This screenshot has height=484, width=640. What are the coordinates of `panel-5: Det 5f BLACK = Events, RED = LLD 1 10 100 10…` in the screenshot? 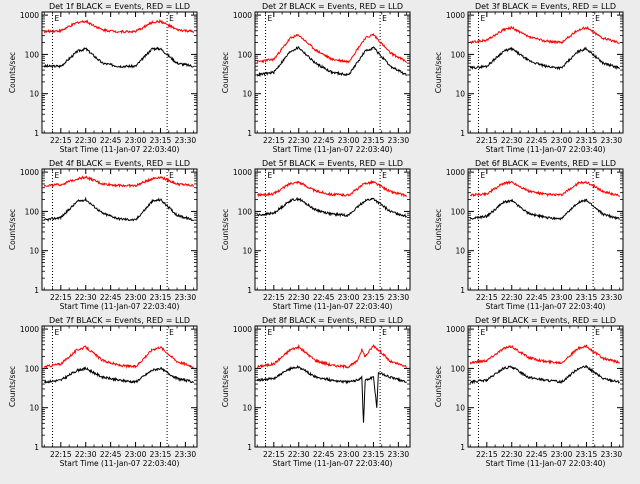 It's located at (316, 235).